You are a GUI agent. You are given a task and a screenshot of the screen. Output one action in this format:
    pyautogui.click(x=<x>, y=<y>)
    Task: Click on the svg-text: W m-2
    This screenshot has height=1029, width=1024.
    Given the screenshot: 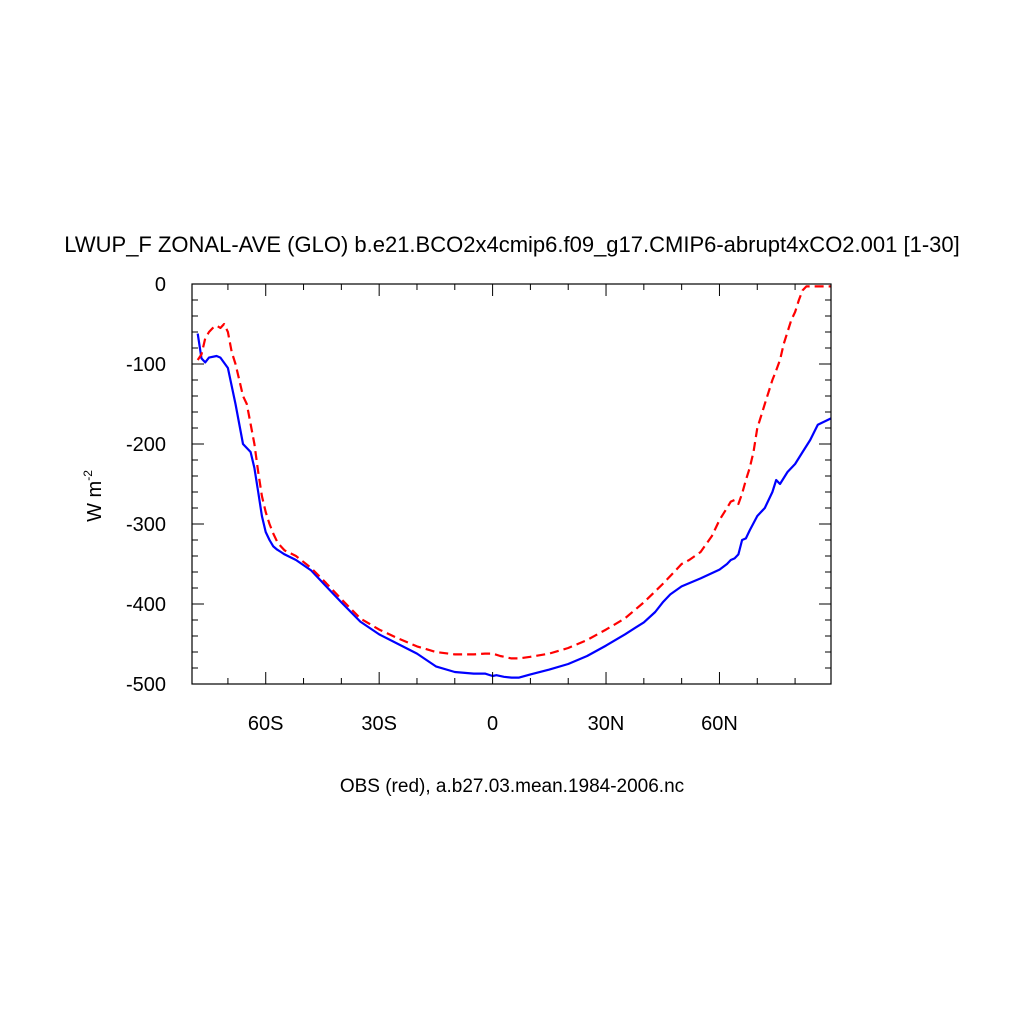 What is the action you would take?
    pyautogui.click(x=93, y=496)
    